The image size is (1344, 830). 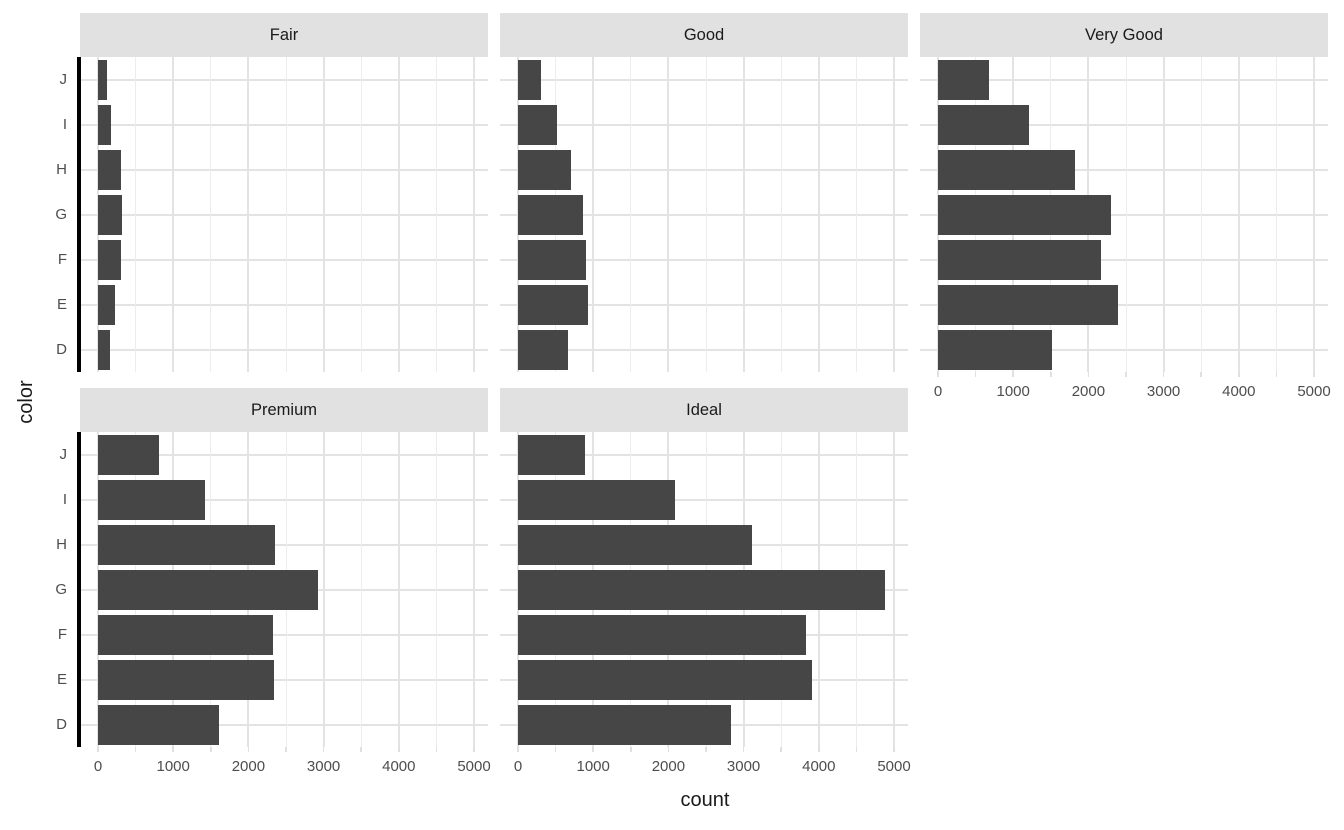 I want to click on bar-premium-f, so click(x=186, y=634).